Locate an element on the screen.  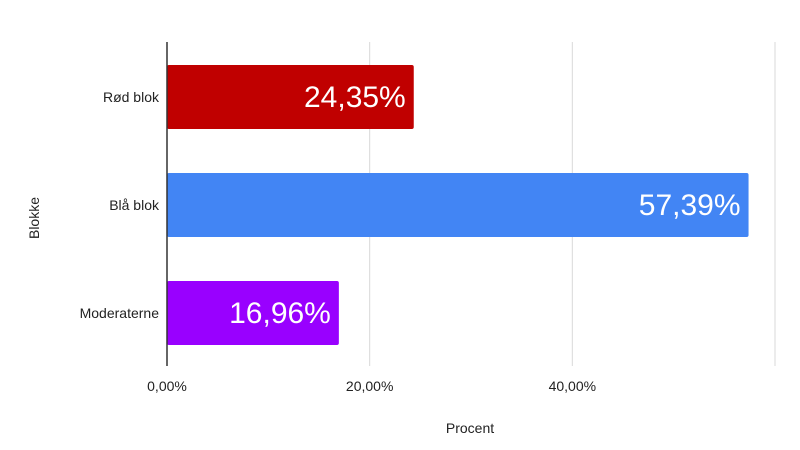
data-label: 57,39% is located at coordinates (690, 205).